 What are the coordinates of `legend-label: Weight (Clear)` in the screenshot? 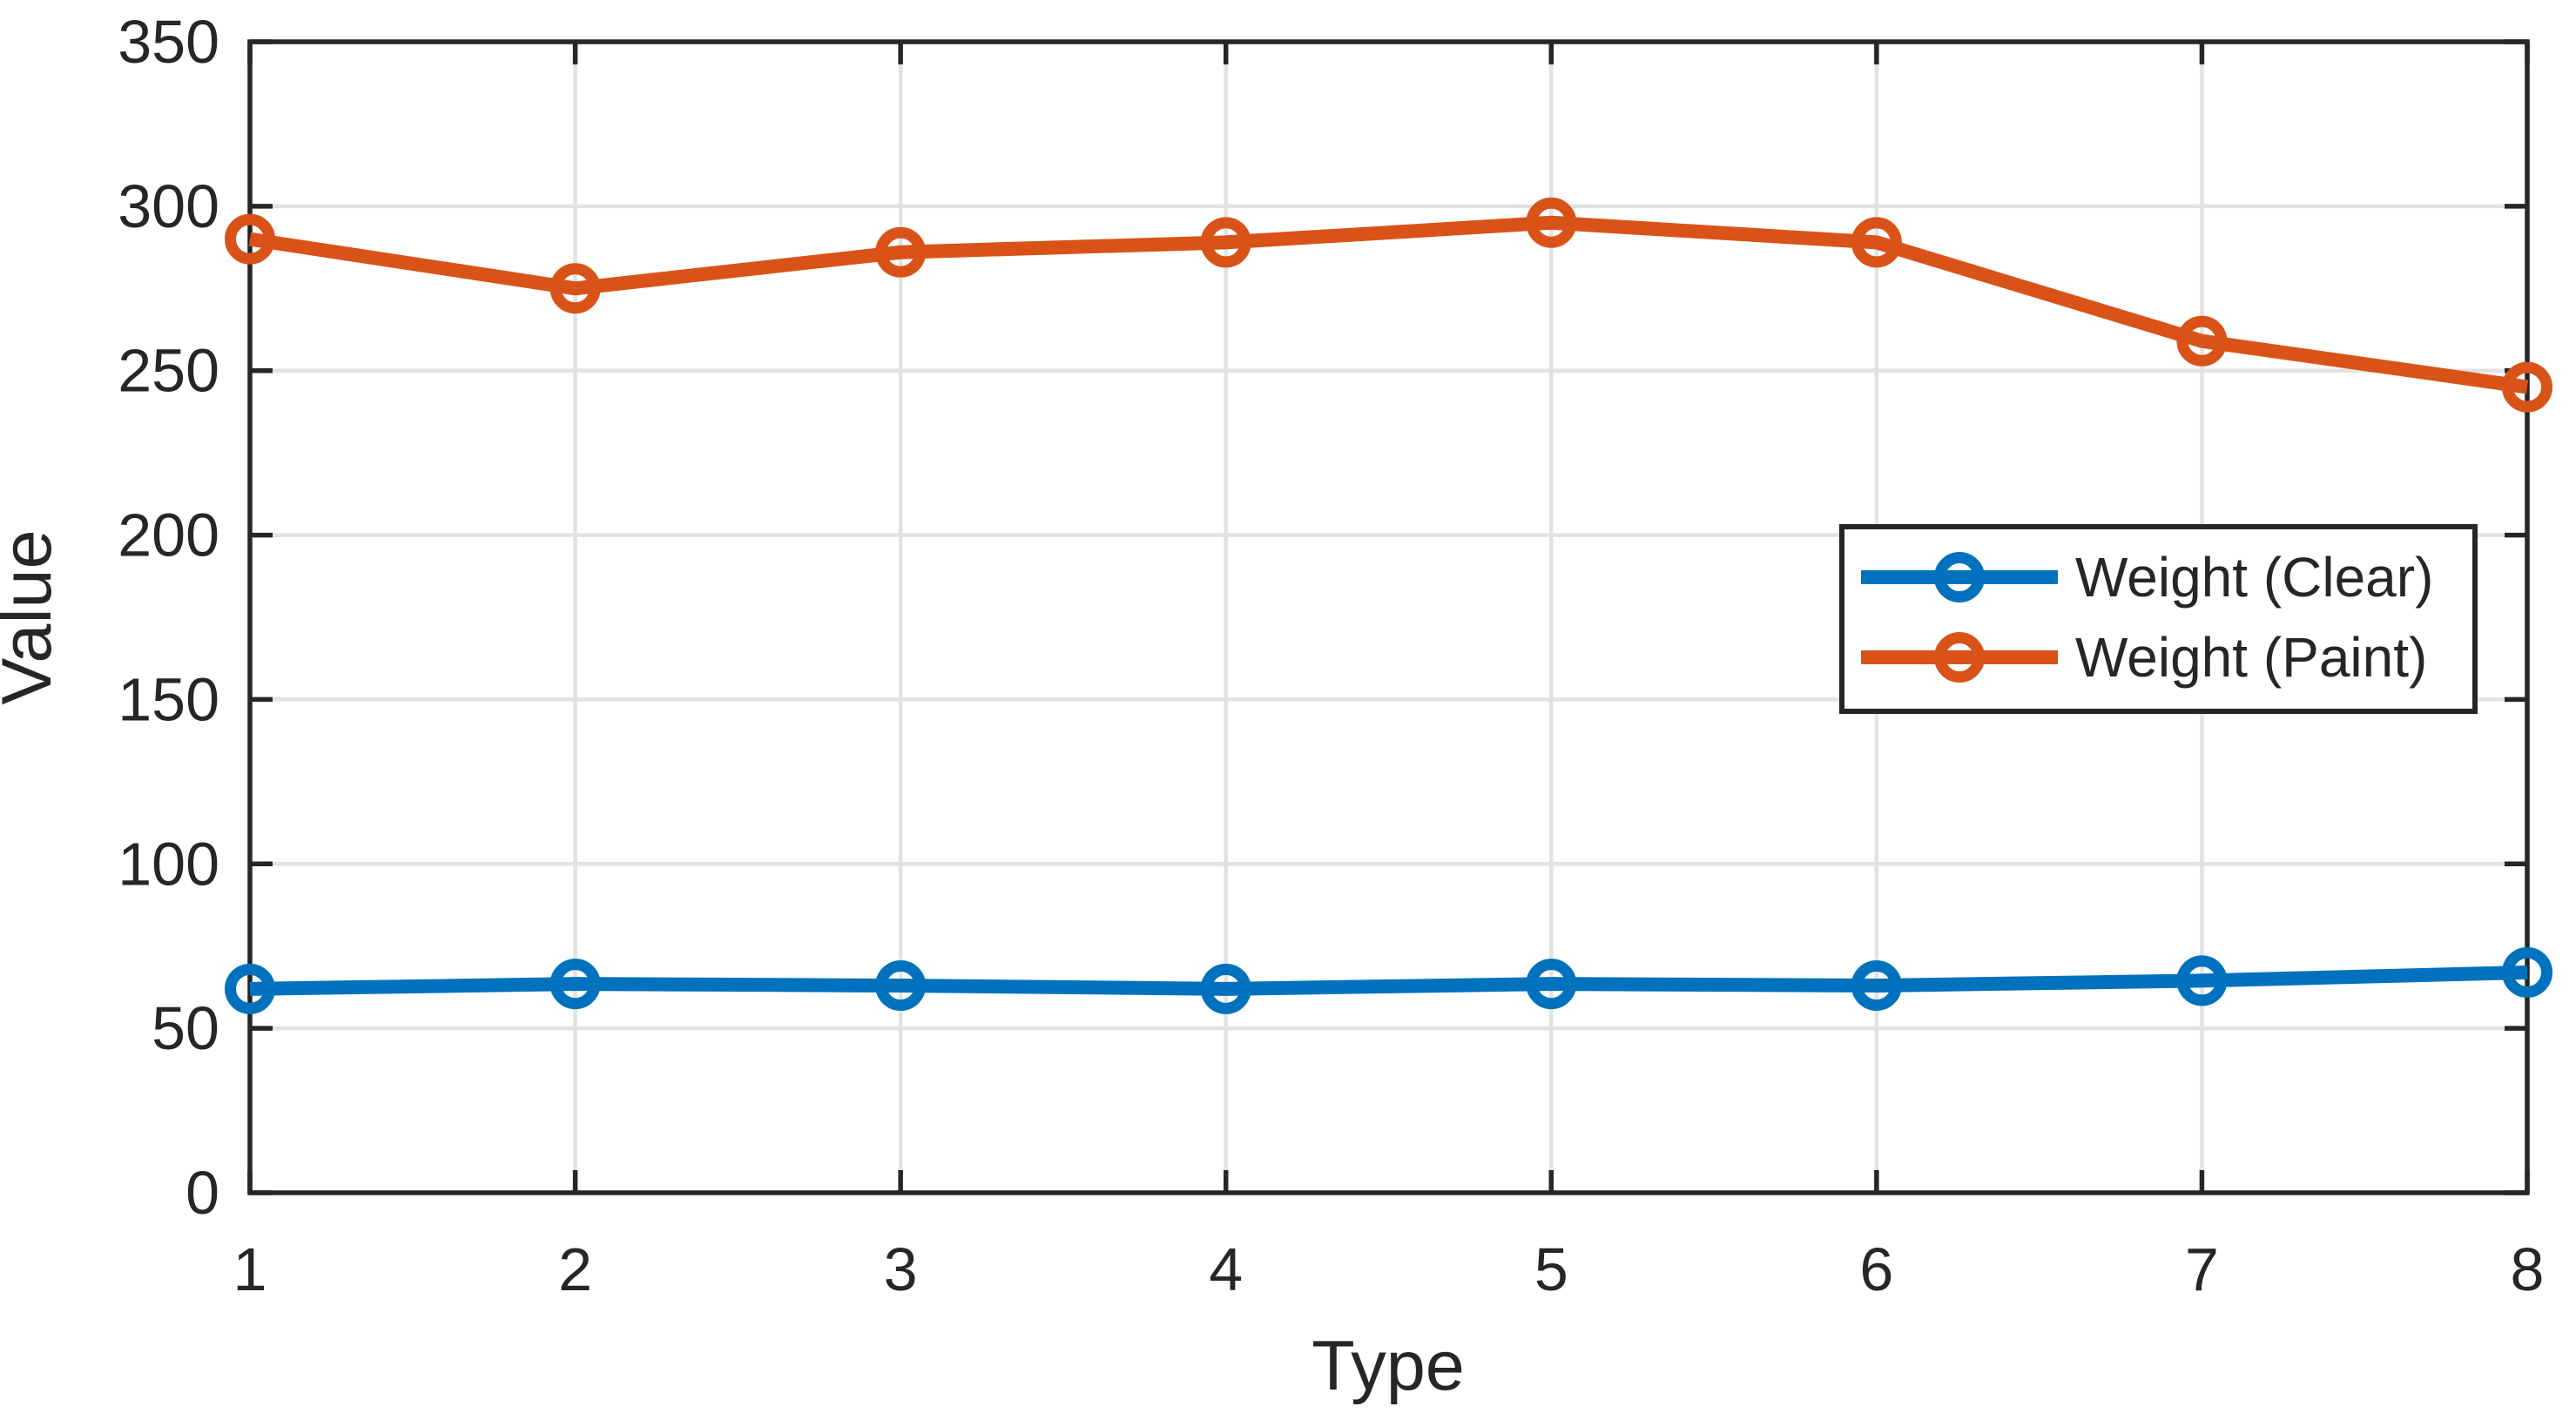 It's located at (2254, 577).